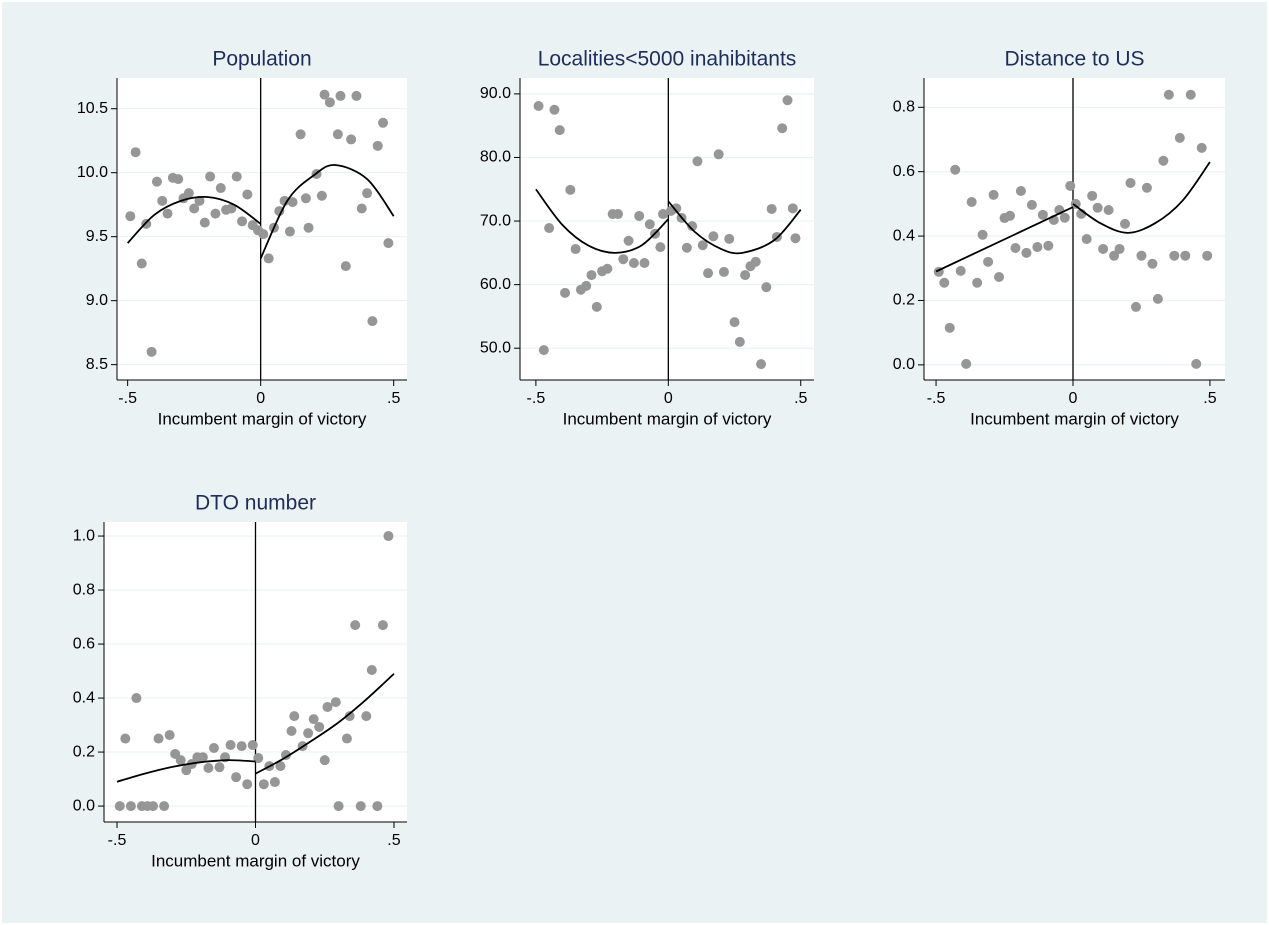 Image resolution: width=1269 pixels, height=925 pixels. I want to click on y-tick-label: 0.2, so click(84, 751).